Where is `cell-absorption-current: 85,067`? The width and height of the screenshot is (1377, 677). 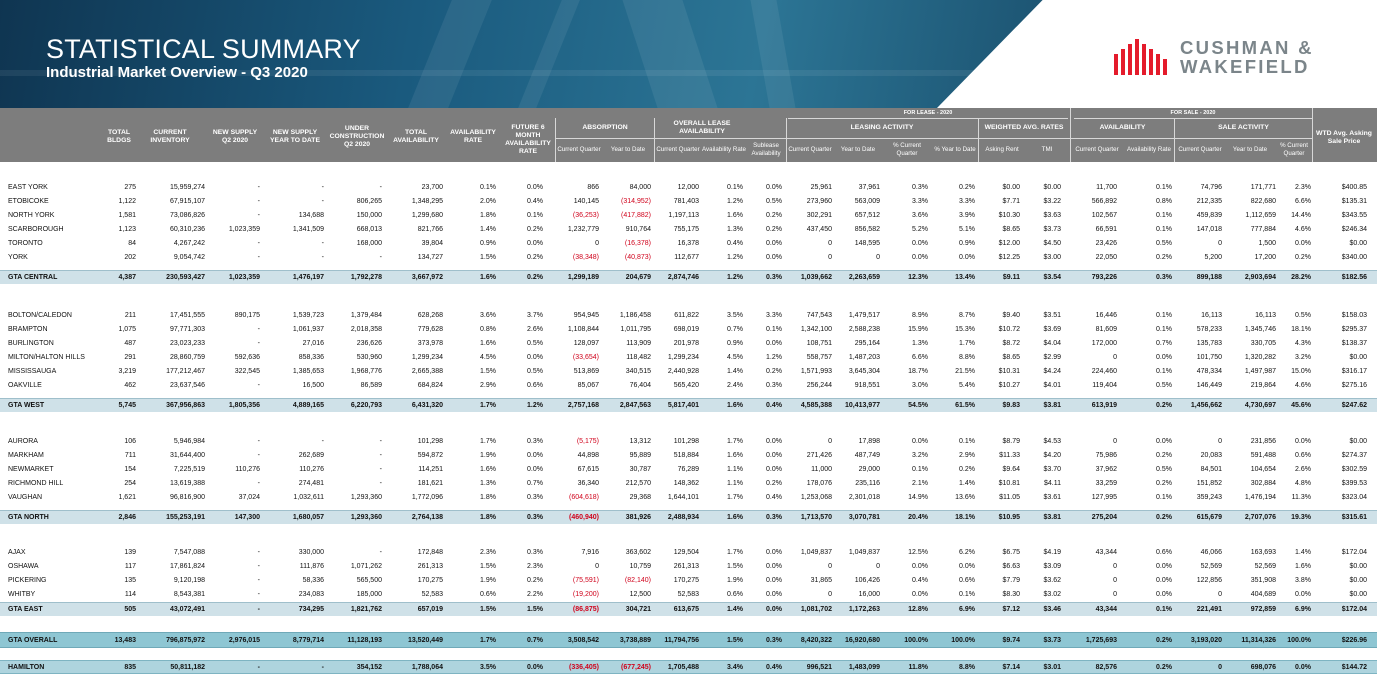 cell-absorption-current: 85,067 is located at coordinates (588, 385).